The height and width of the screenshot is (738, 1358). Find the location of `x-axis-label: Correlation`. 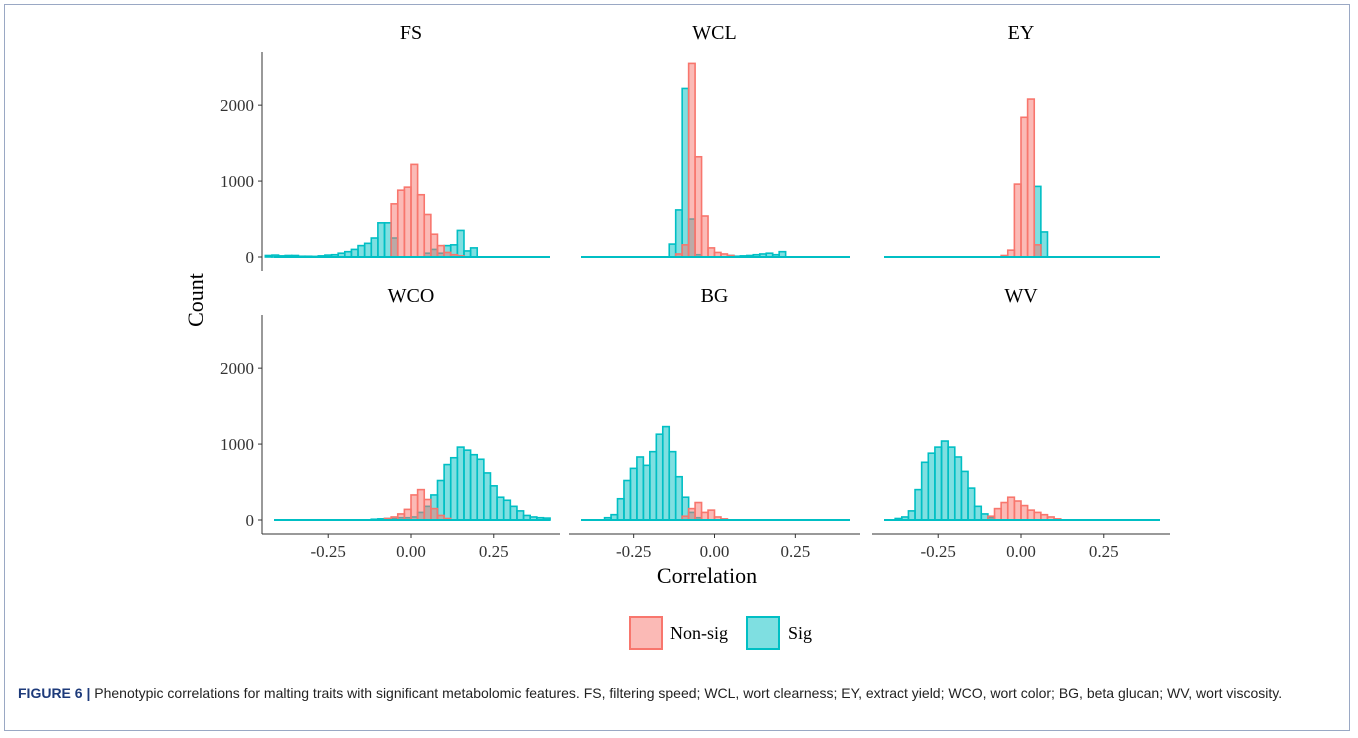

x-axis-label: Correlation is located at coordinates (707, 575).